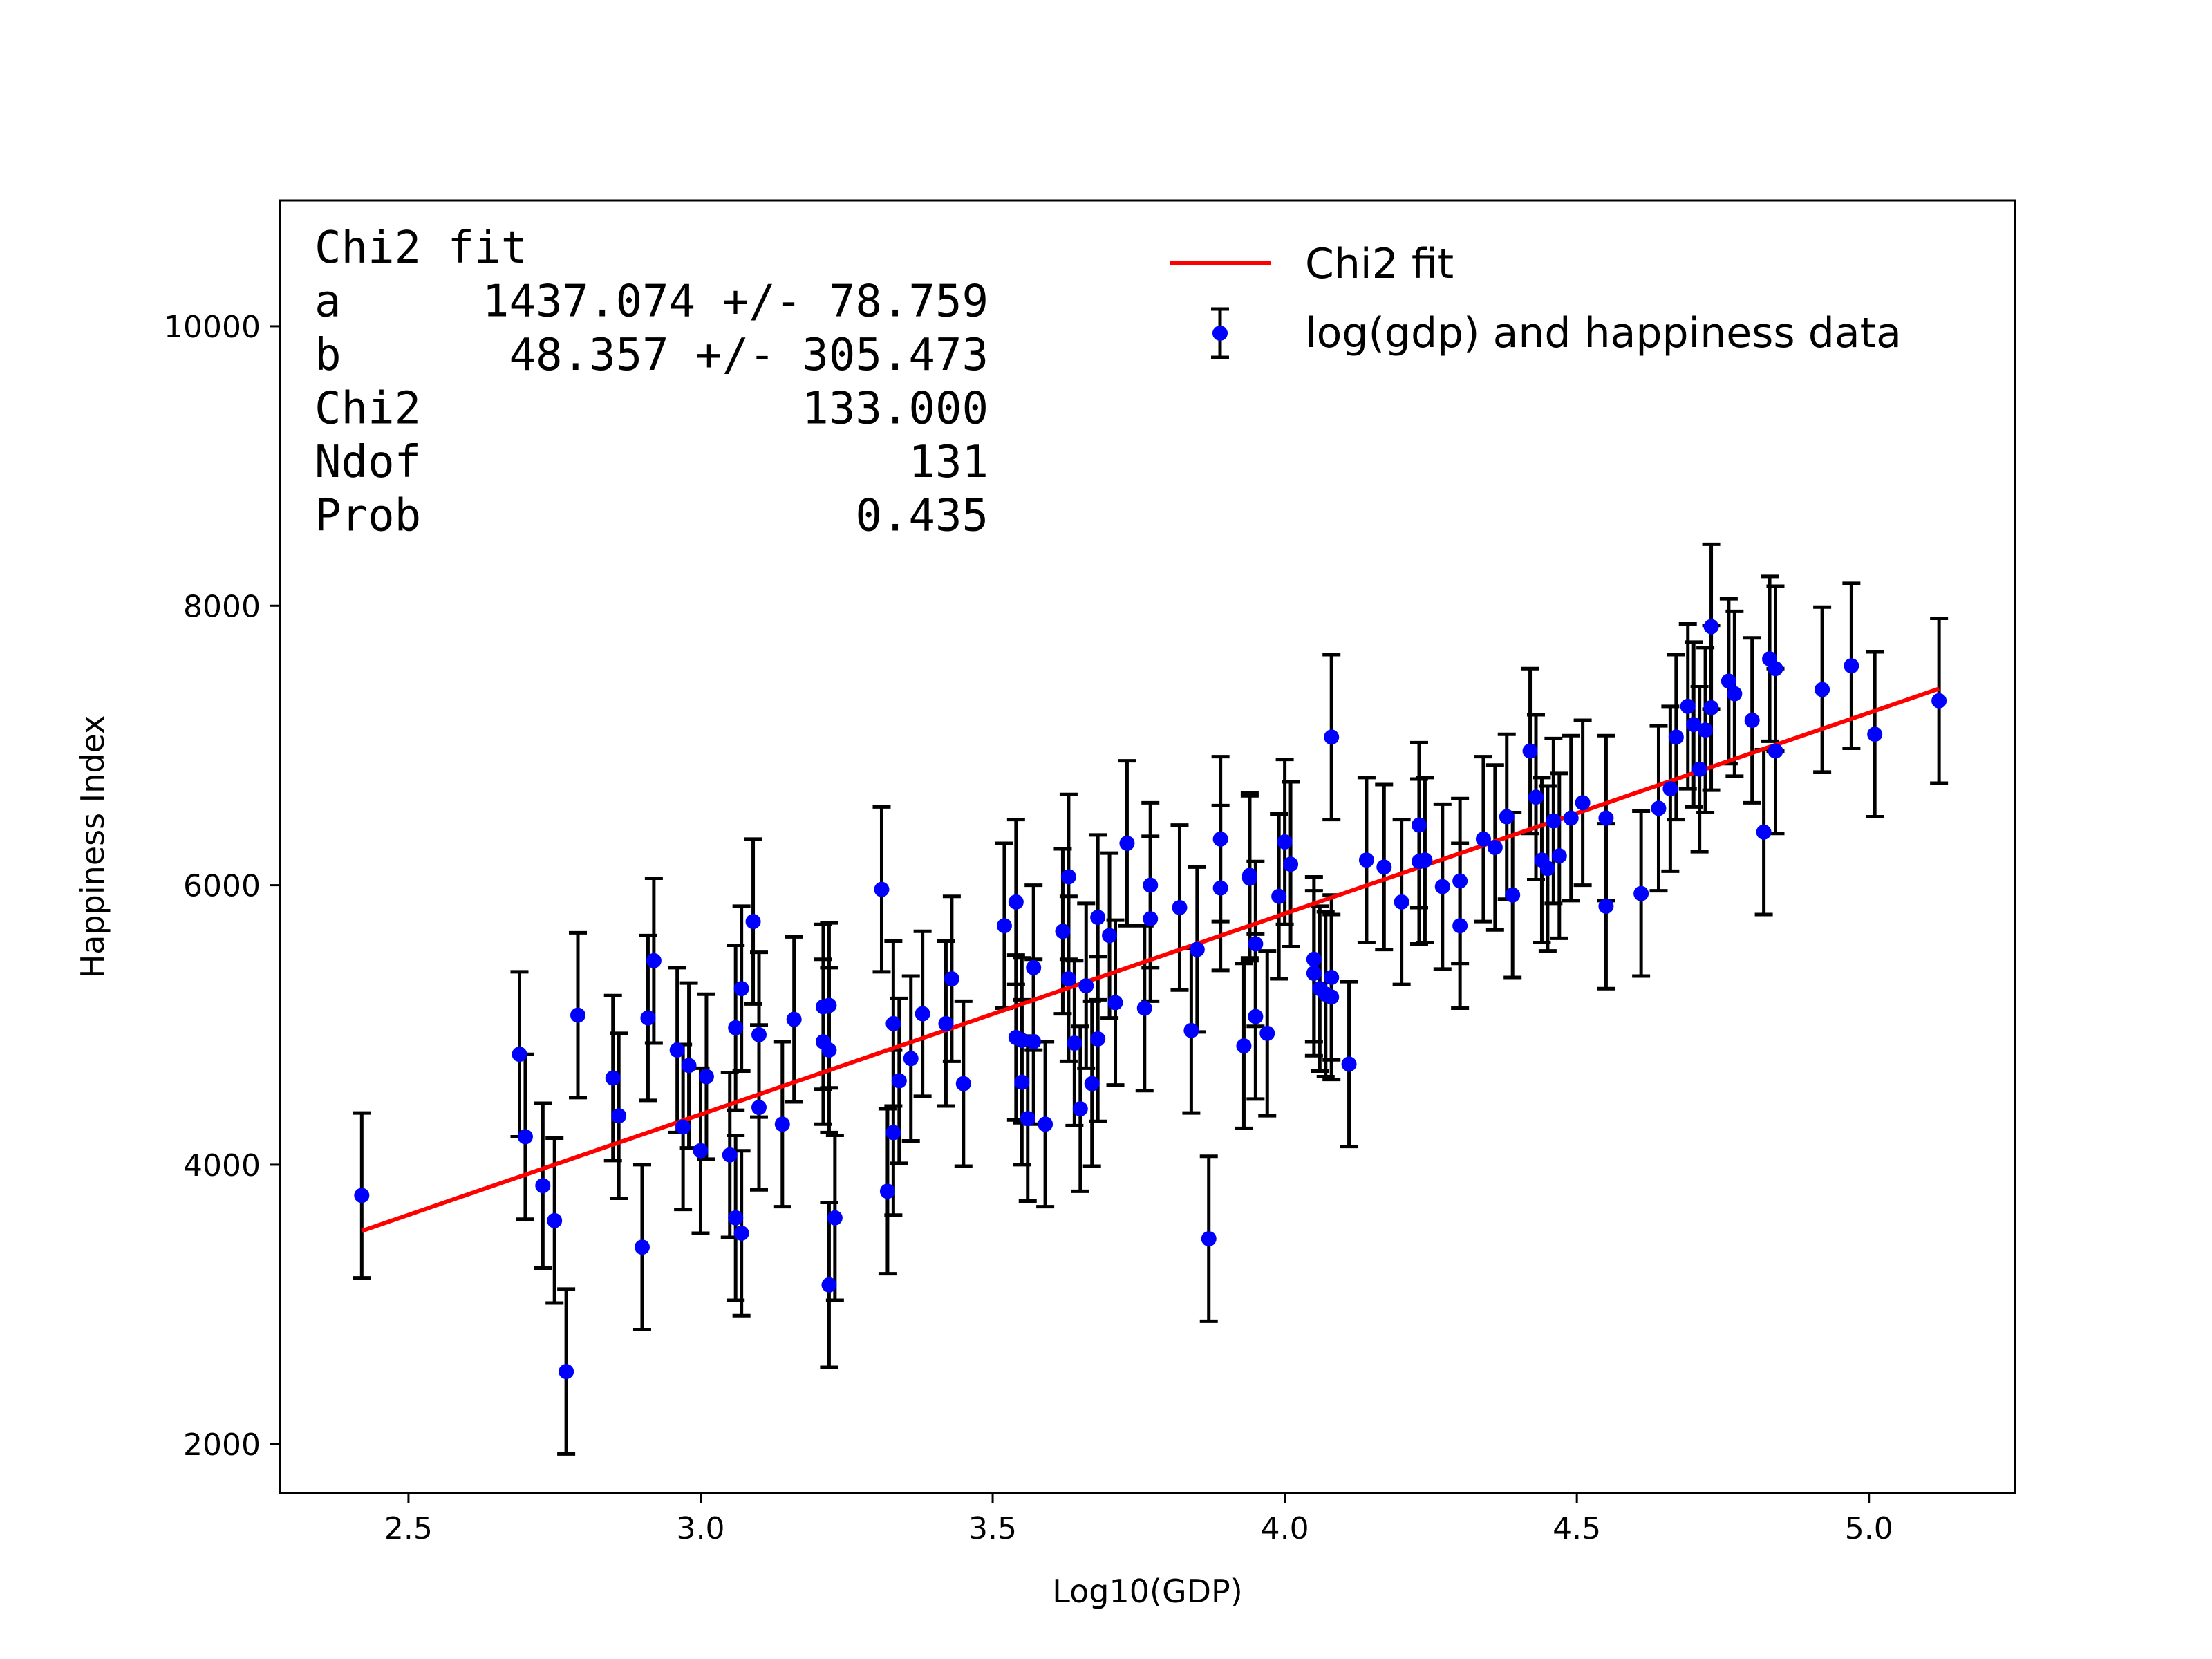 This screenshot has width=2212, height=1659. Describe the element at coordinates (1147, 1591) in the screenshot. I see `x-axis-label: Log10(GDP)` at that location.